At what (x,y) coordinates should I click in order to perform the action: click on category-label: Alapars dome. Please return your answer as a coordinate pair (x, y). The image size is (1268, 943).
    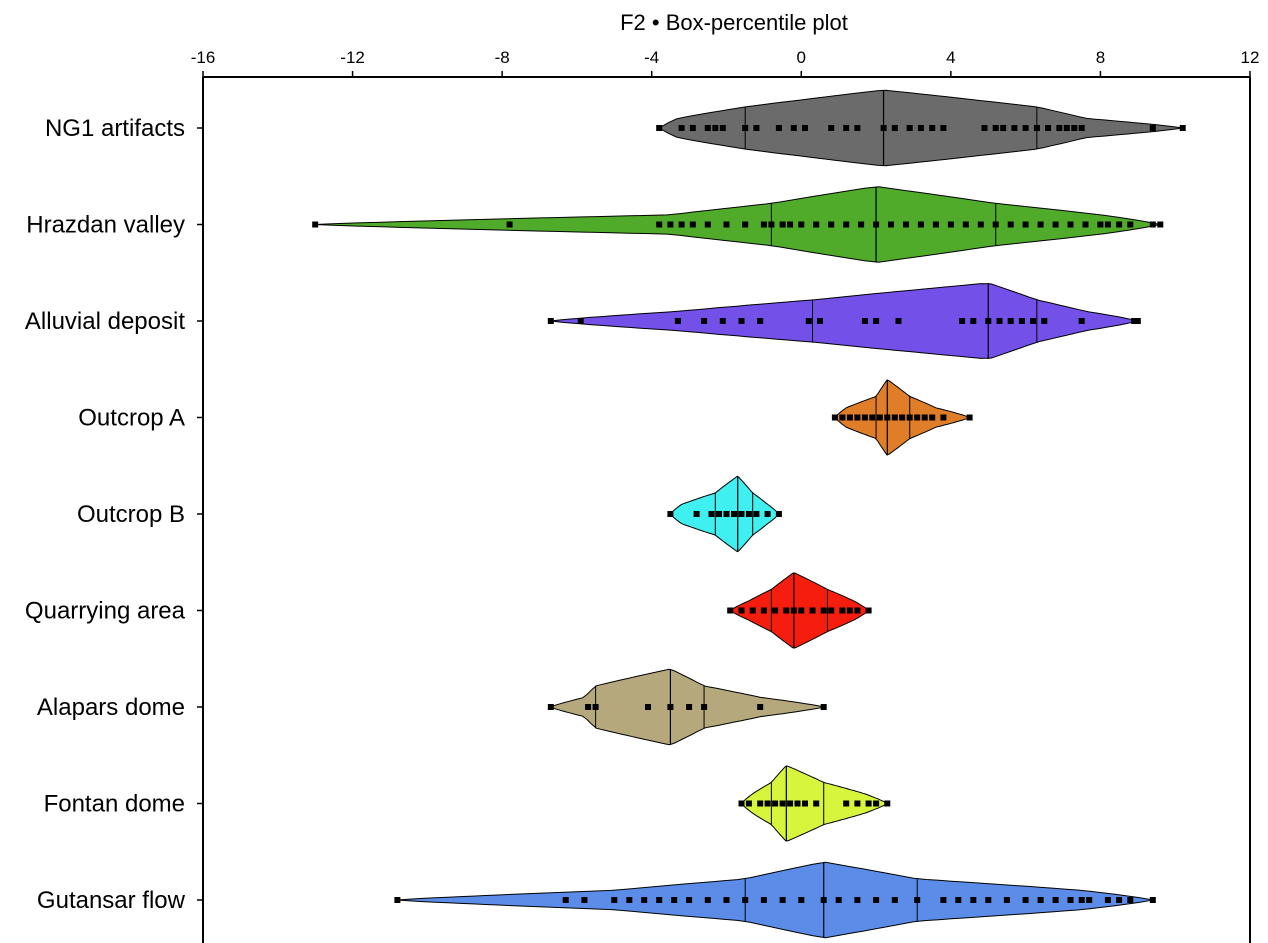
    Looking at the image, I should click on (111, 707).